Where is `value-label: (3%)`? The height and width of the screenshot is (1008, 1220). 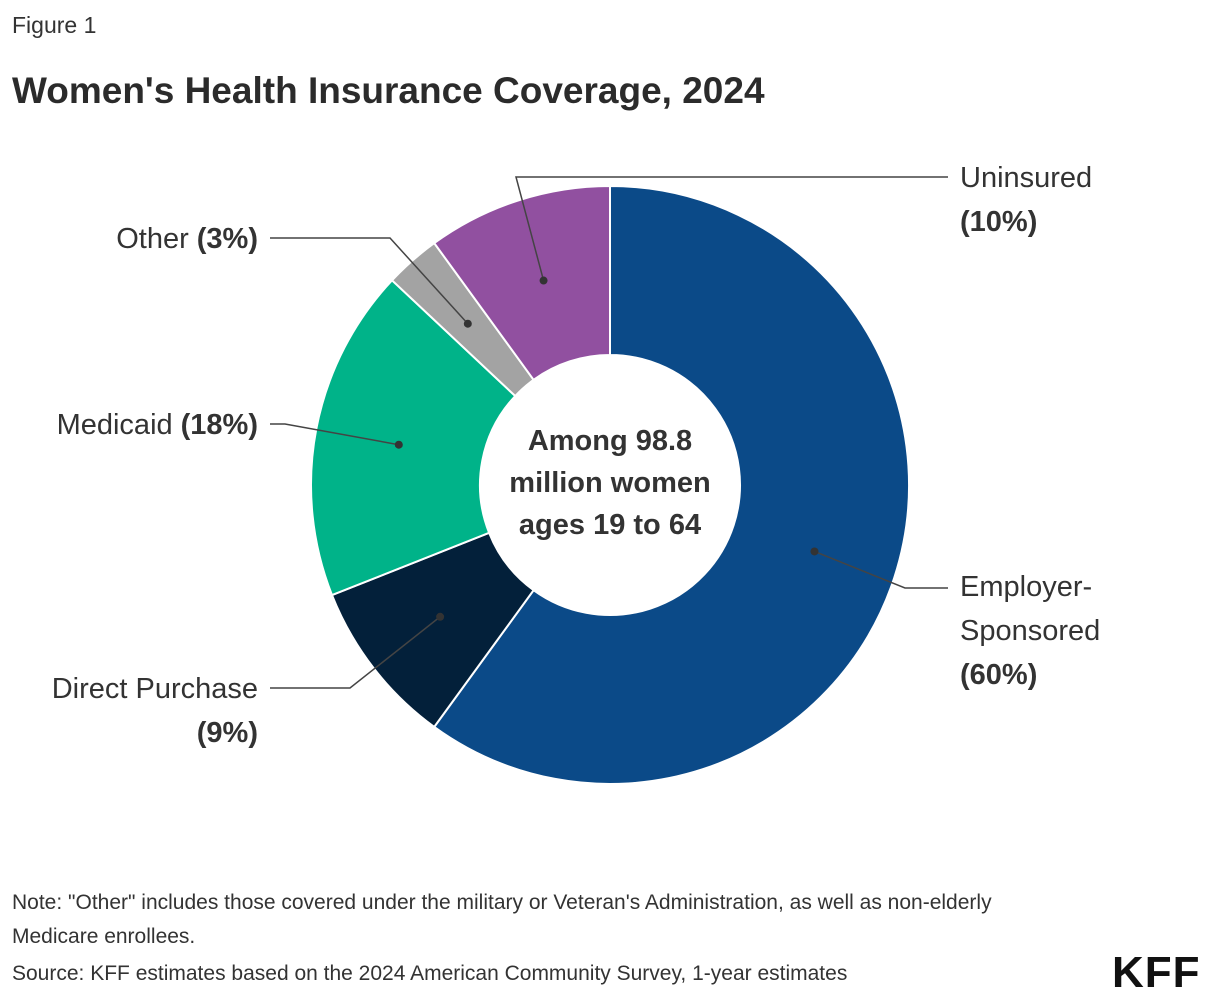
value-label: (3%) is located at coordinates (227, 239).